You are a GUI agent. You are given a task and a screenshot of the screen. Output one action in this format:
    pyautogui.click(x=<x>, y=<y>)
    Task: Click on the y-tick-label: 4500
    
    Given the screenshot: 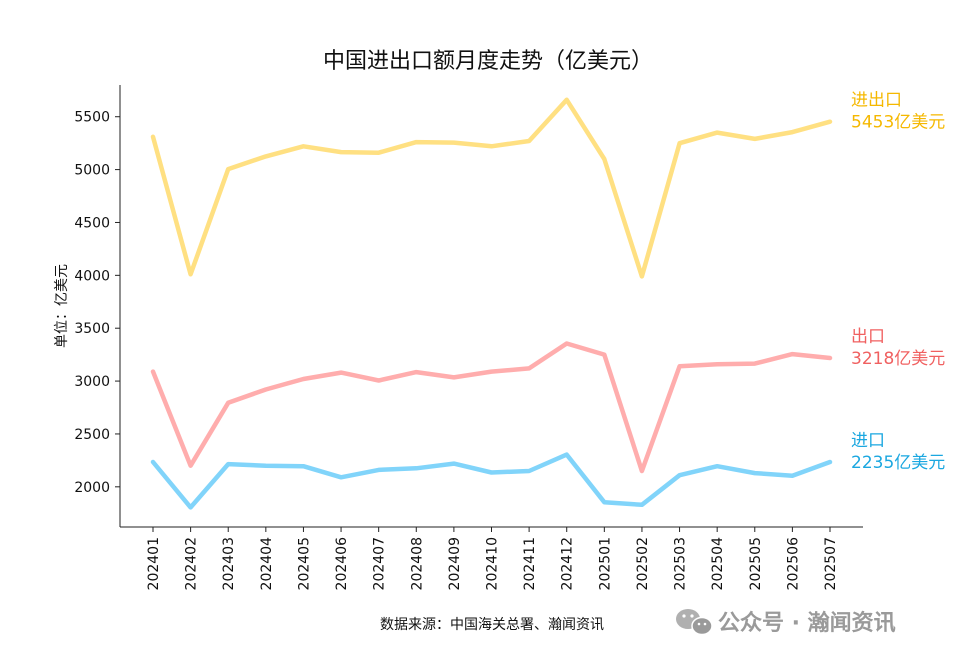 What is the action you would take?
    pyautogui.click(x=92, y=223)
    